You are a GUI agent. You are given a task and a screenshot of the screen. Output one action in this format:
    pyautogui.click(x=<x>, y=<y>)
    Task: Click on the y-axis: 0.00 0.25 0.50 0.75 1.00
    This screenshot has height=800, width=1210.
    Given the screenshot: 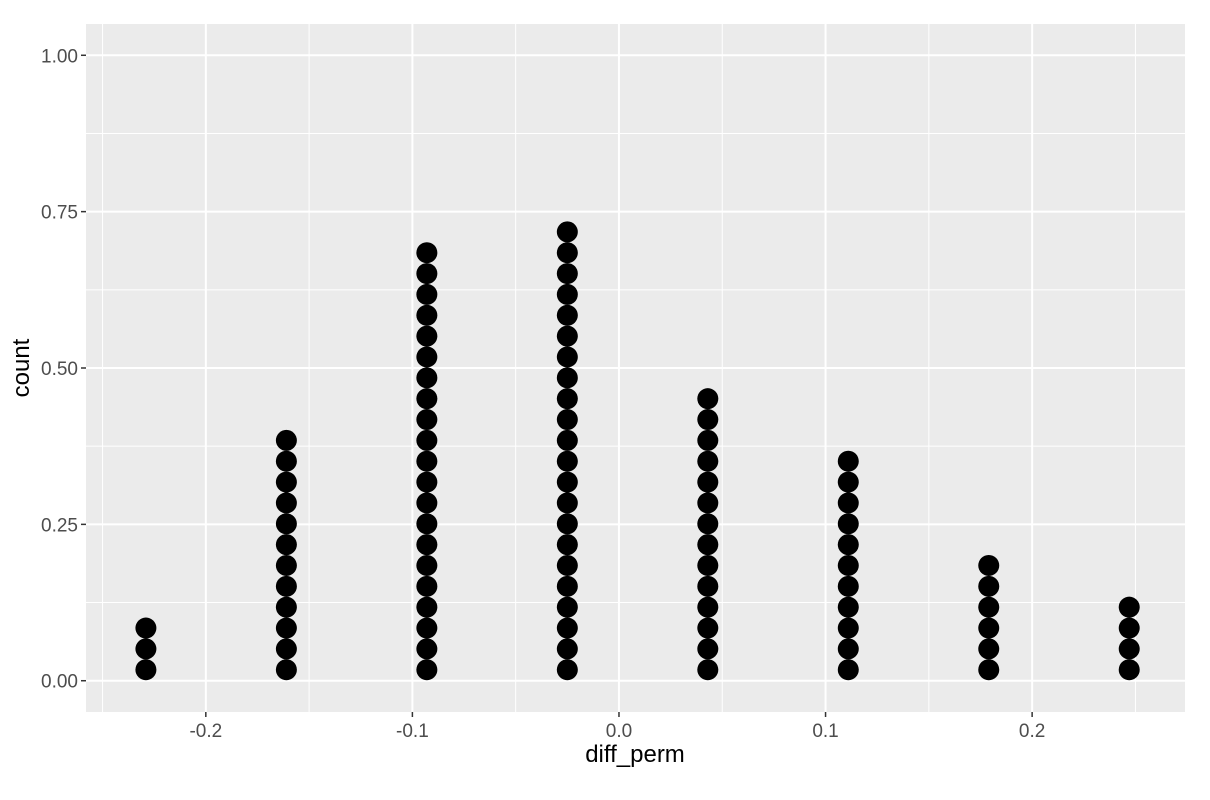 What is the action you would take?
    pyautogui.click(x=63, y=369)
    